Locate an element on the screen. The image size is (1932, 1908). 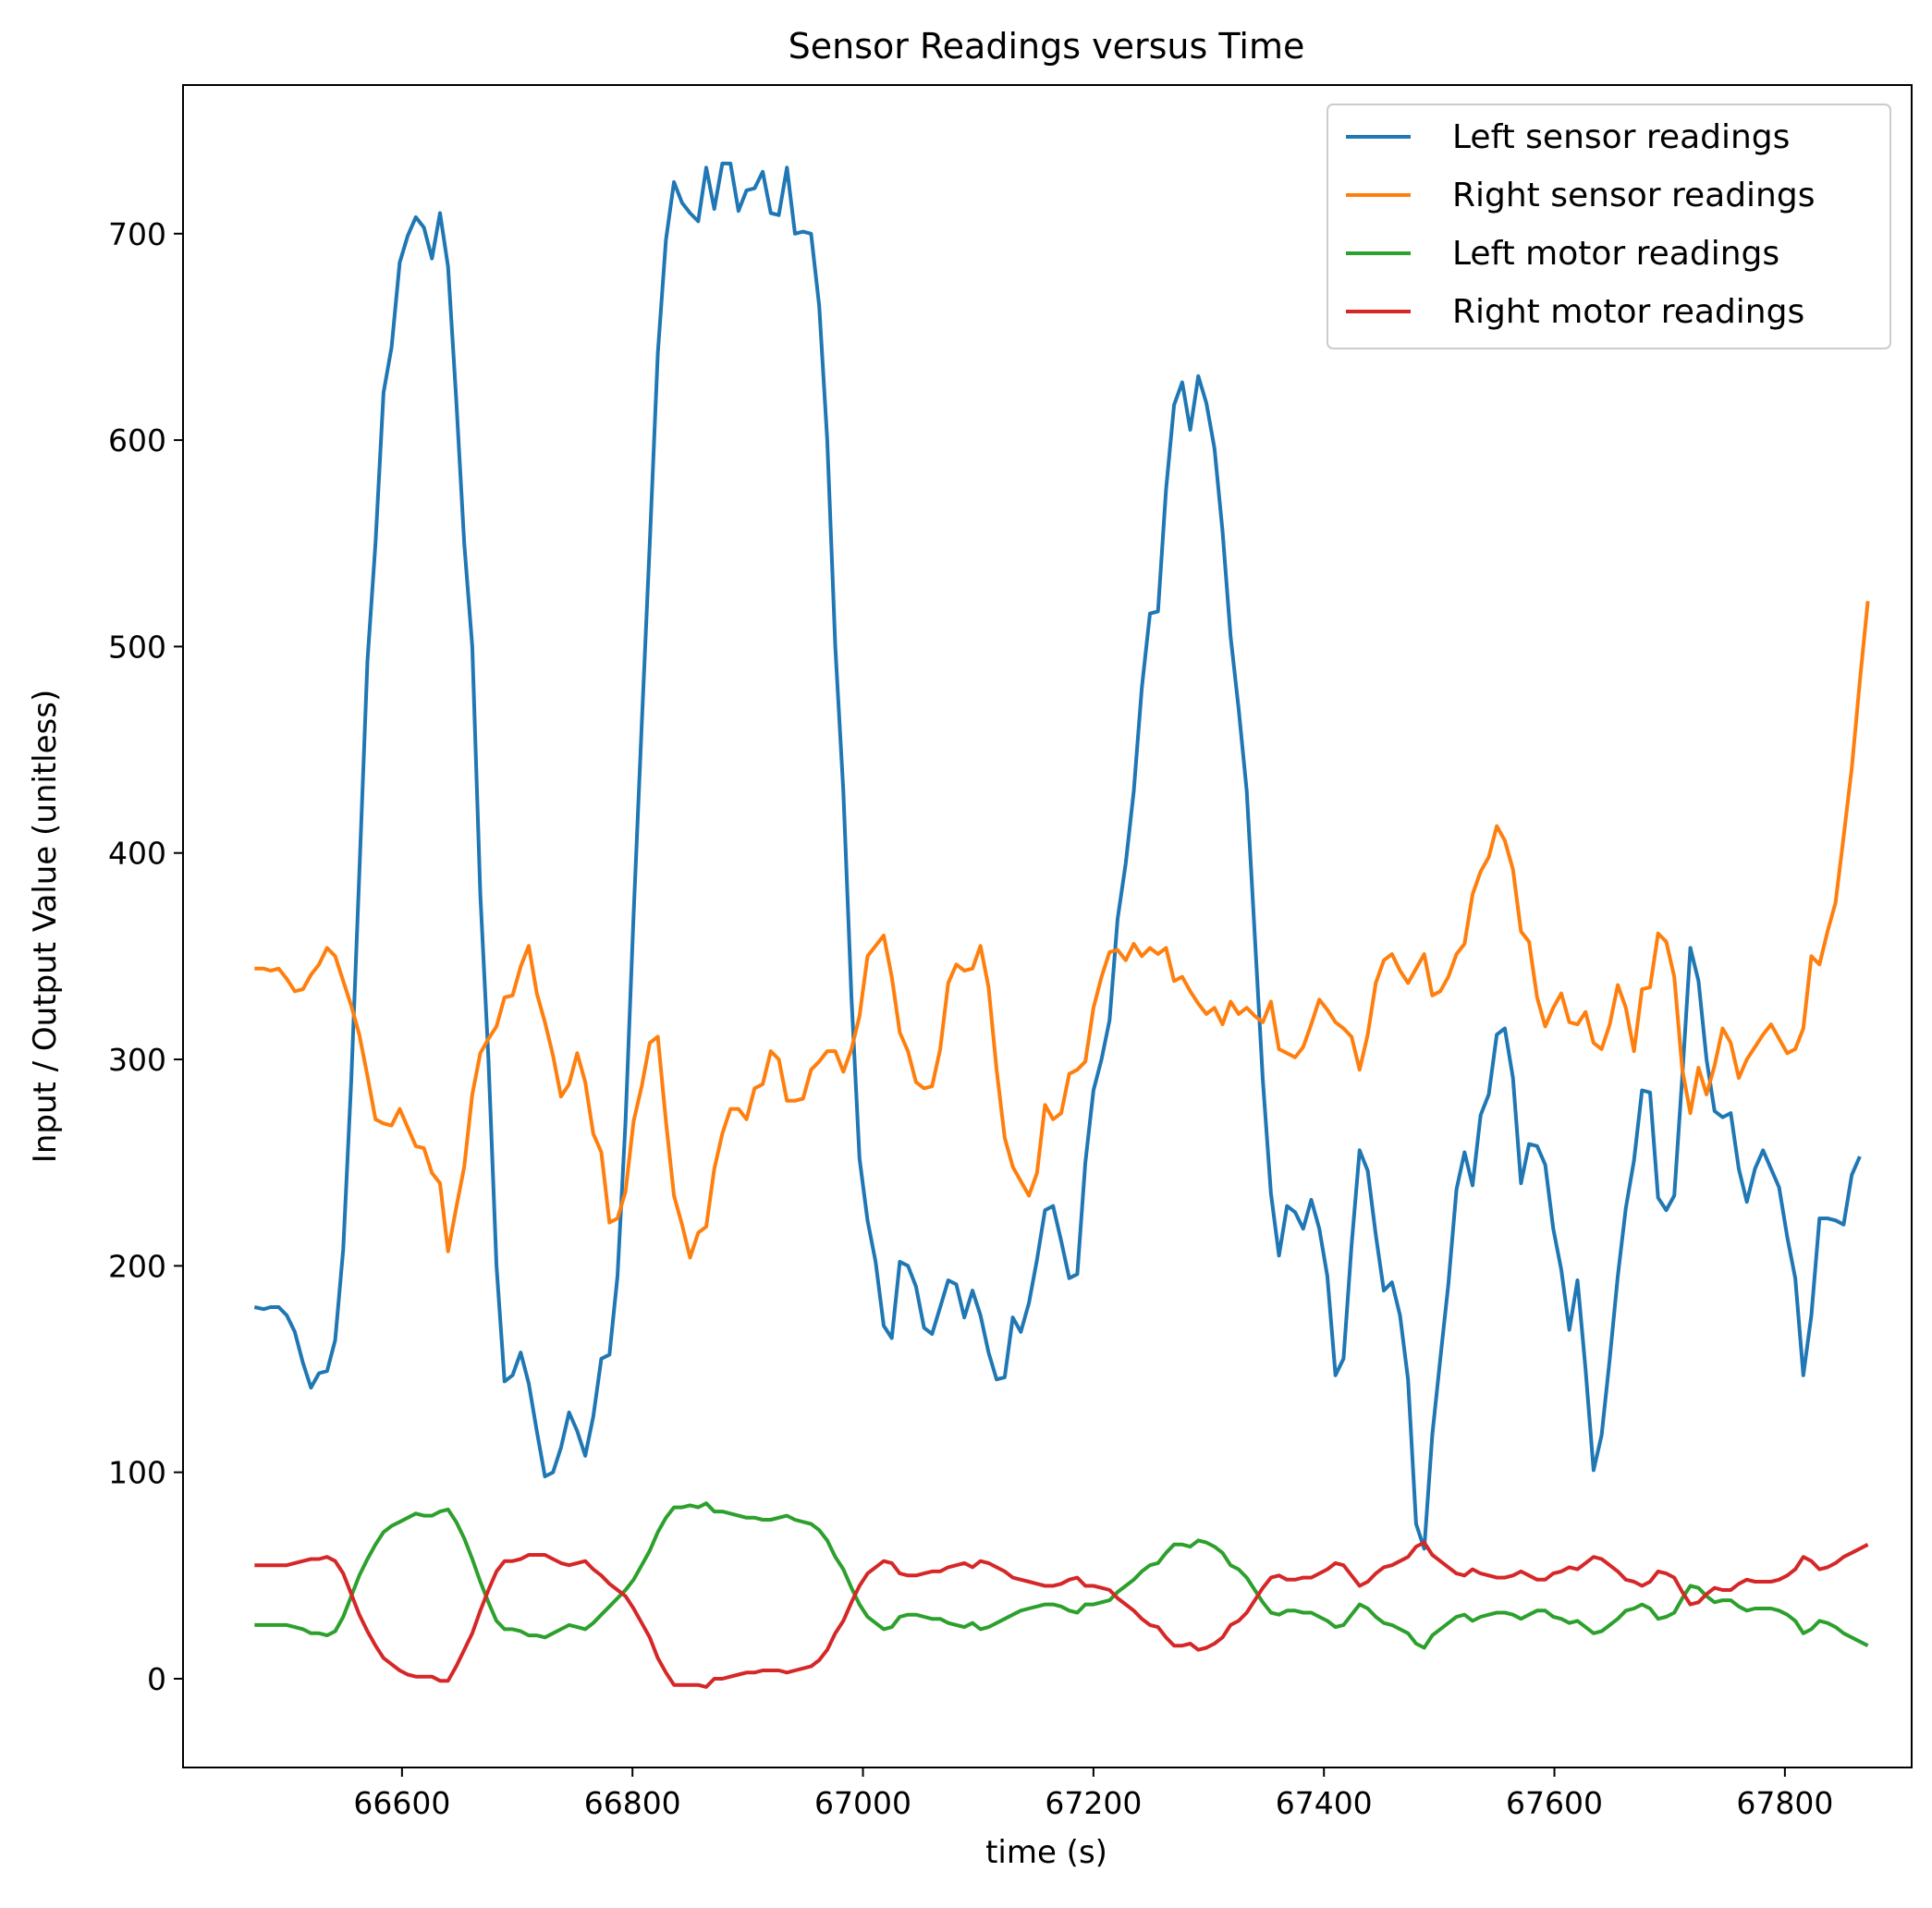
y-axis: 0 100 200 300 400 500 600 700 is located at coordinates (145, 957).